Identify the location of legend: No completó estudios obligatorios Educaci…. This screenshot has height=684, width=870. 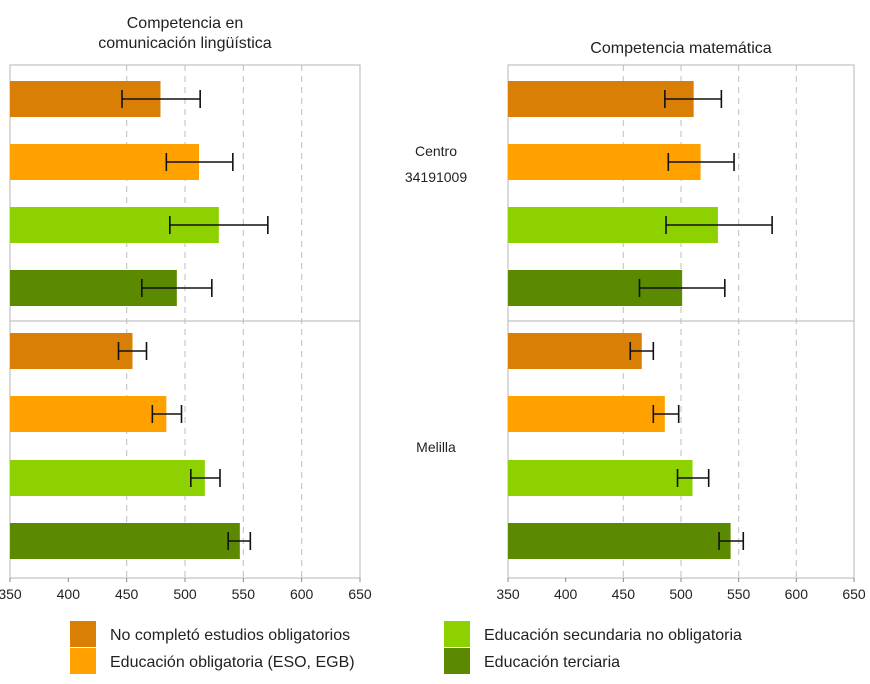
(406, 647).